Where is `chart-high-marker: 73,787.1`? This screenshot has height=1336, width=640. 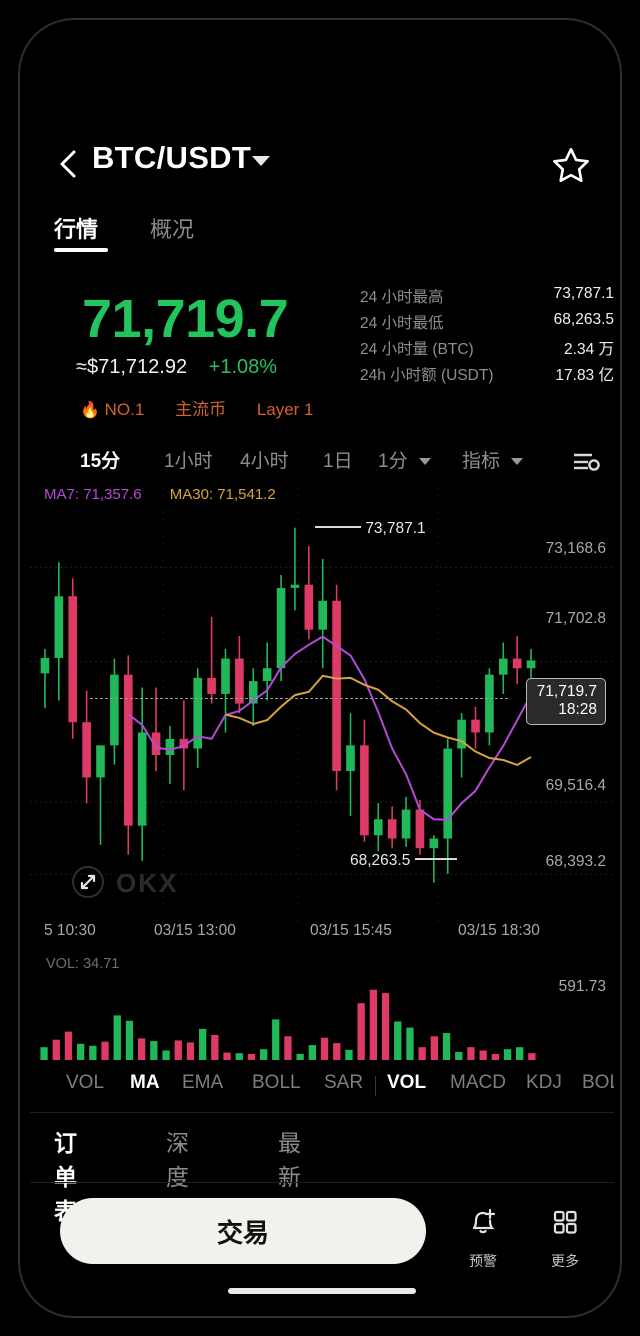
chart-high-marker: 73,787.1 is located at coordinates (370, 529).